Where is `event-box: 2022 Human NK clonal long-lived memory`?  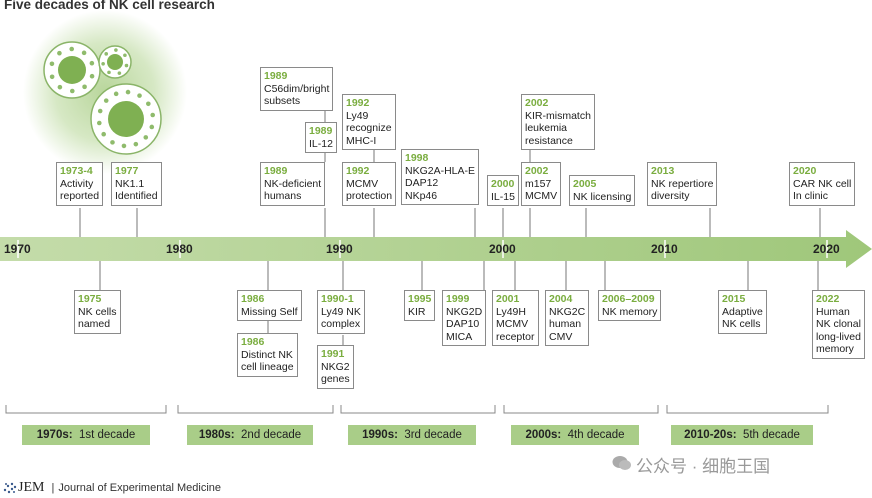
event-box: 2022 Human NK clonal long-lived memory is located at coordinates (838, 324).